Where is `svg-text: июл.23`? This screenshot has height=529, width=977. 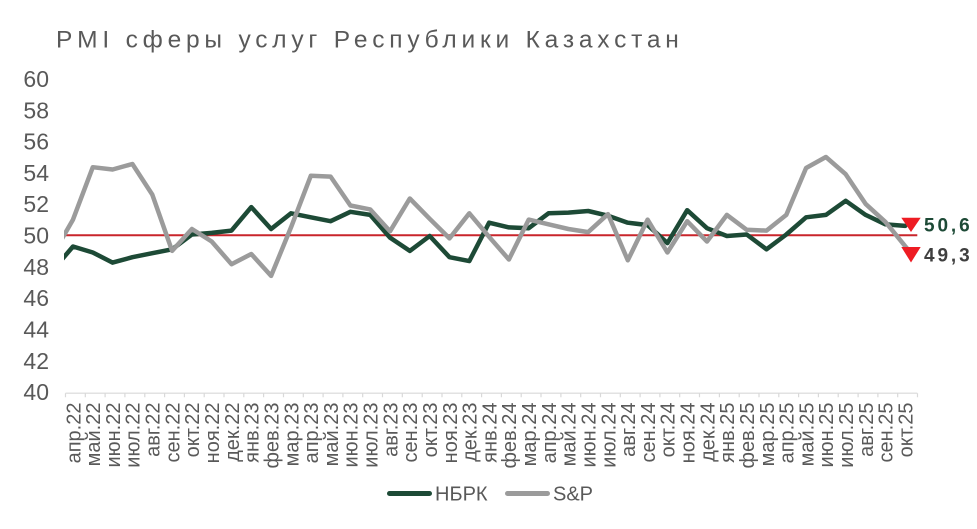 svg-text: июл.23 is located at coordinates (372, 435).